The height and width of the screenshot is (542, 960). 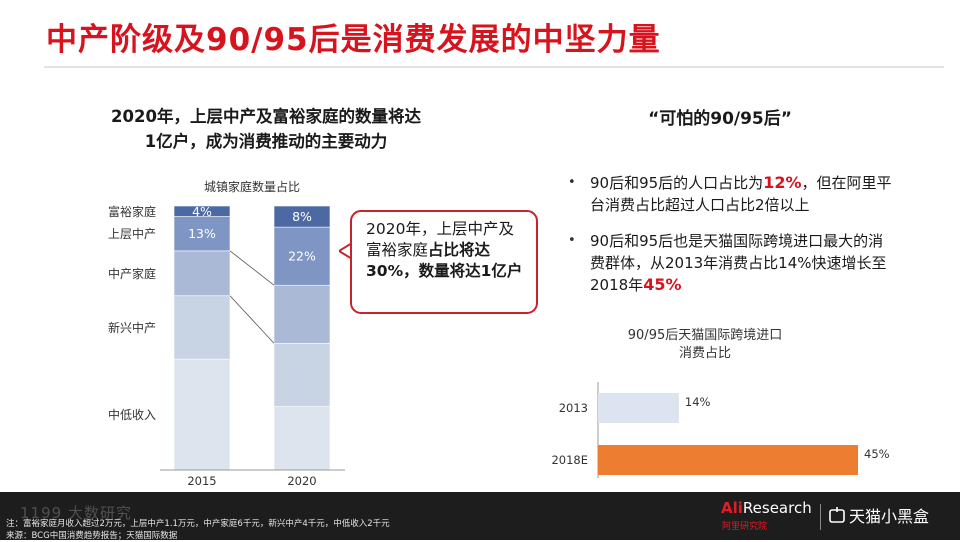 What do you see at coordinates (132, 414) in the screenshot?
I see `segment-name-1: 中低收入` at bounding box center [132, 414].